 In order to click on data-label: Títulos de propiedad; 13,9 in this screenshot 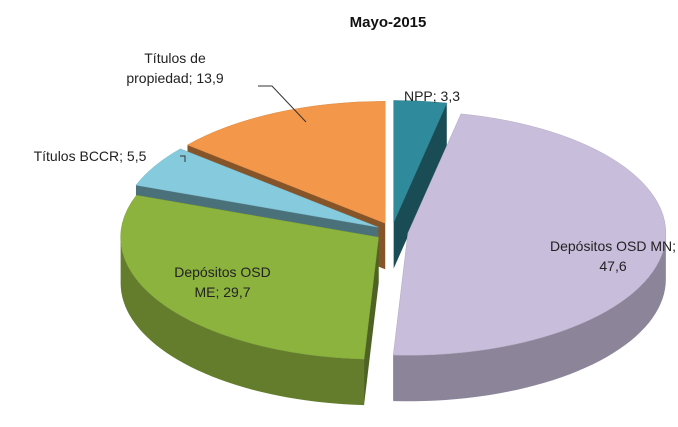, I will do `click(175, 68)`.